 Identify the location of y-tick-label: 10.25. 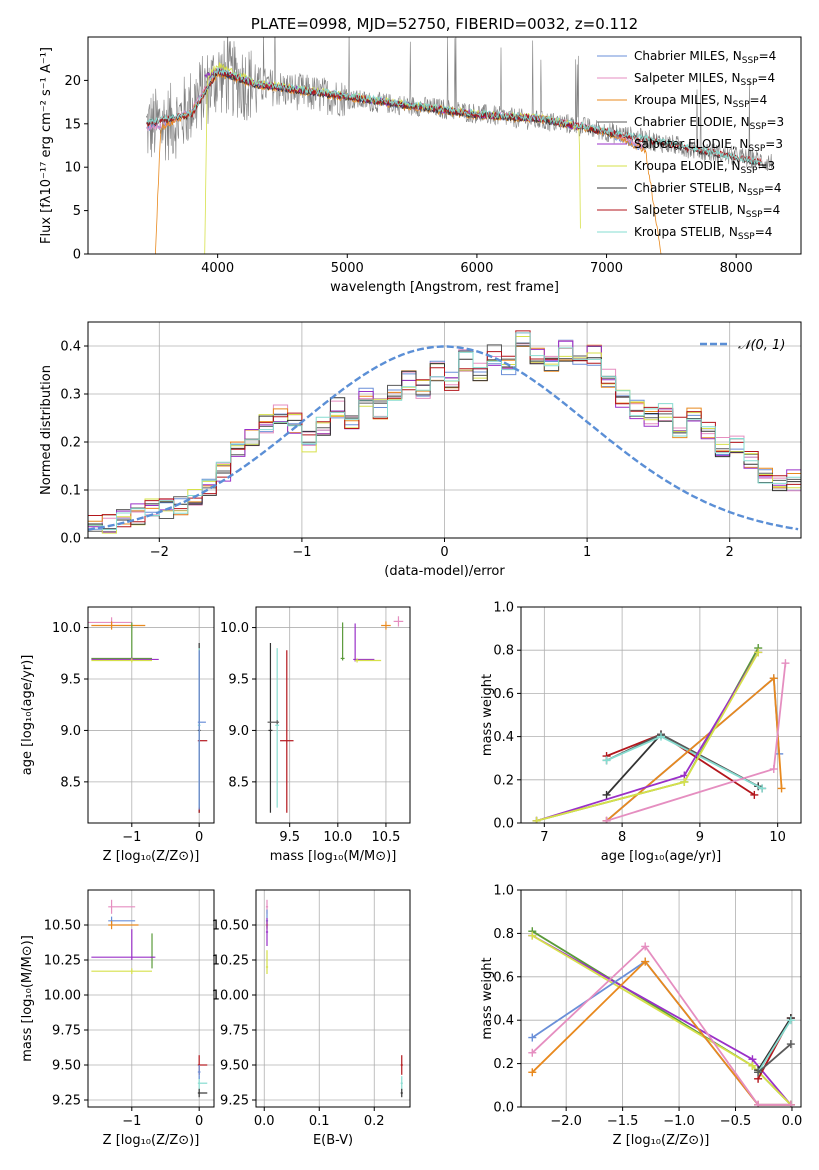
(62, 961).